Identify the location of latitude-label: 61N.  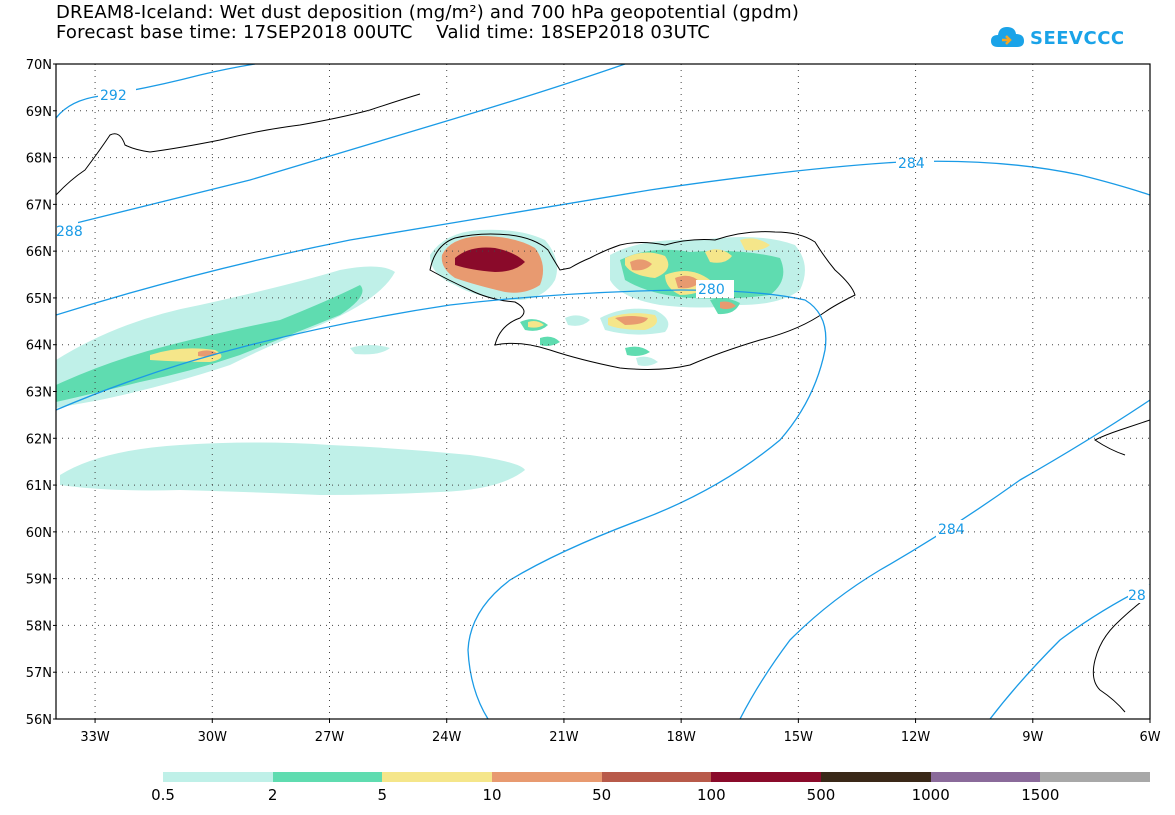
(39, 486).